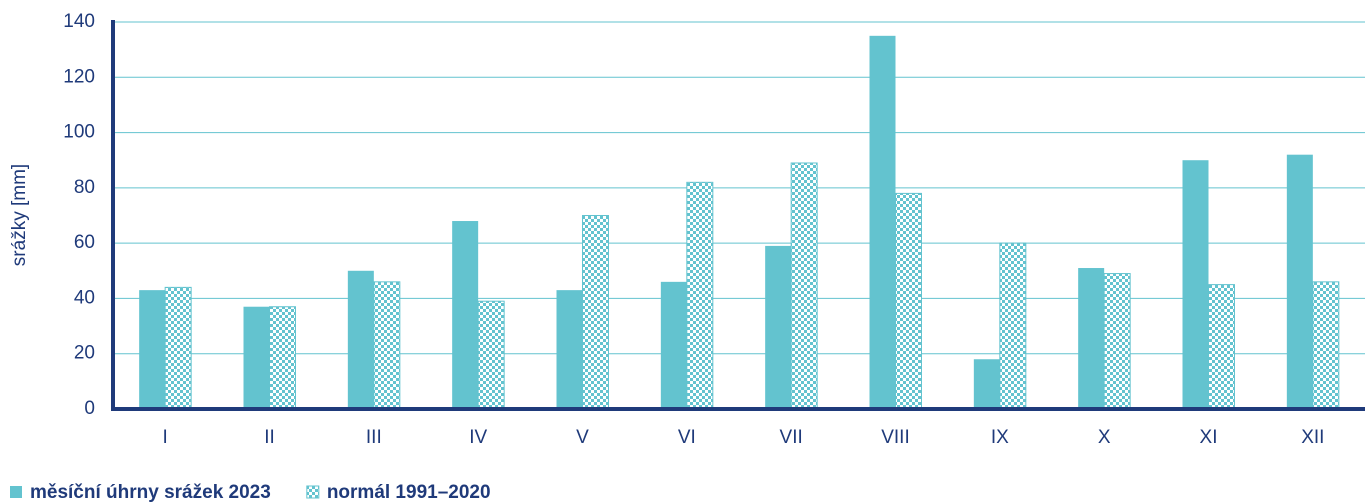 The width and height of the screenshot is (1371, 504). What do you see at coordinates (687, 437) in the screenshot?
I see `x-tick-label: VI` at bounding box center [687, 437].